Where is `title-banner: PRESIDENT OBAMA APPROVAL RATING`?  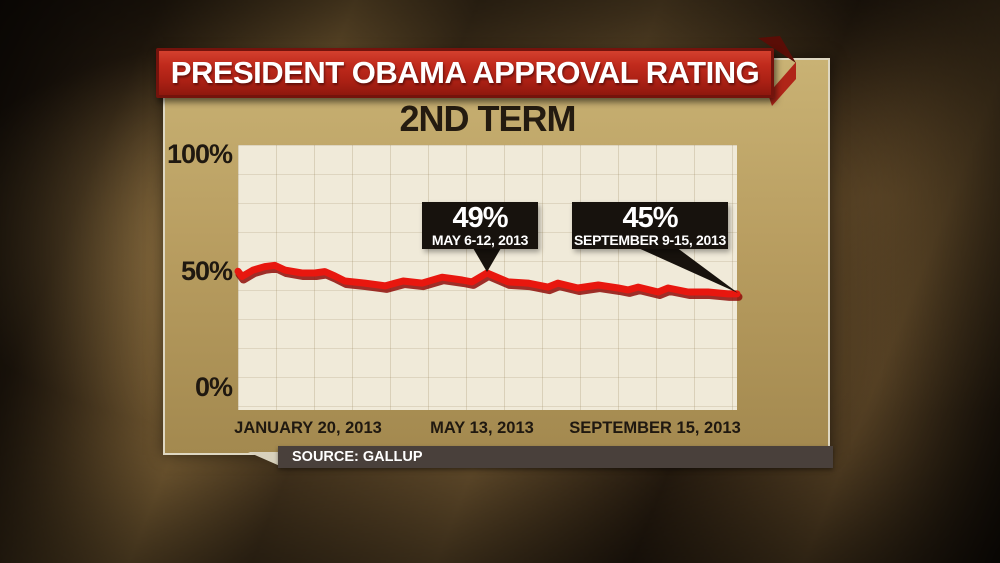
title-banner: PRESIDENT OBAMA APPROVAL RATING is located at coordinates (465, 73).